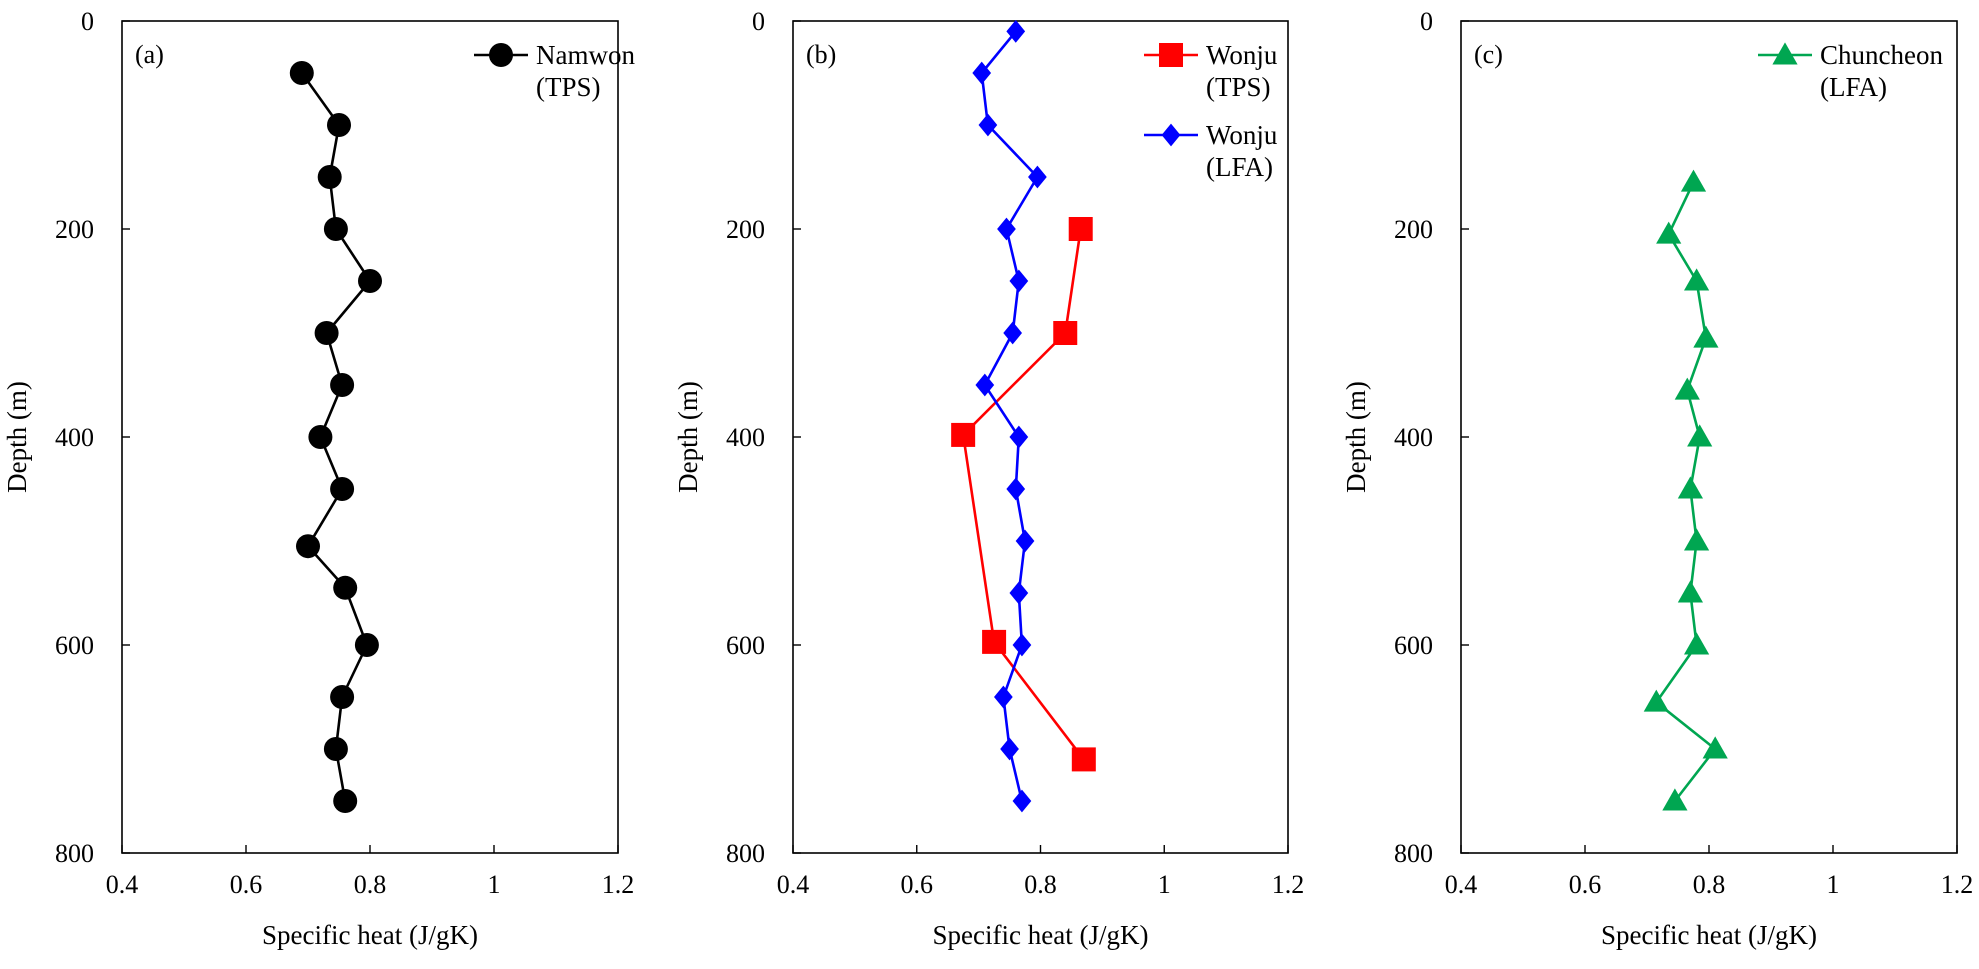  I want to click on legend-entry: Chuncheon(LFA), so click(1850, 71).